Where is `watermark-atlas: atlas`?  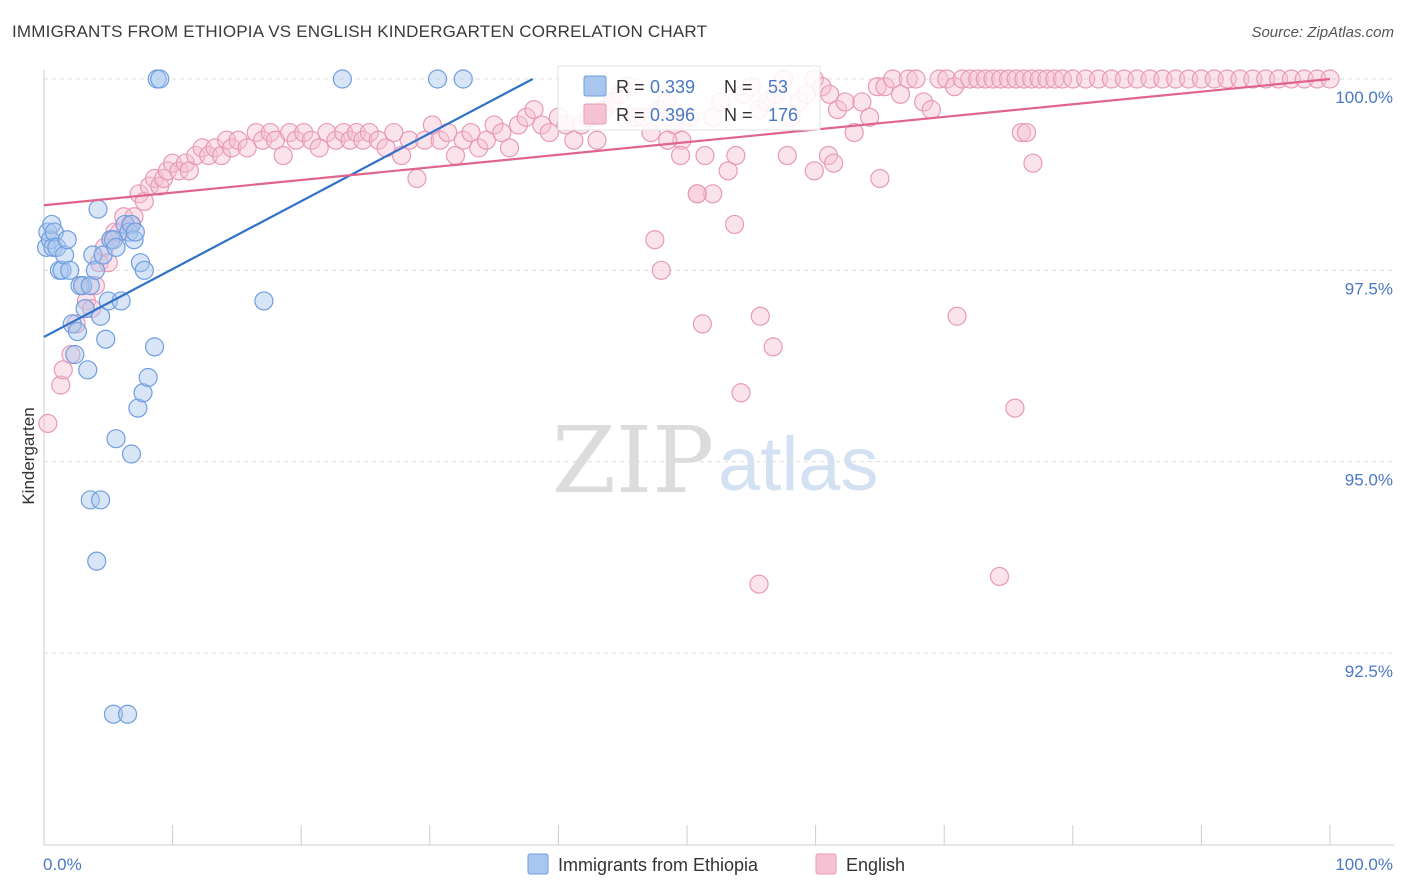 watermark-atlas: atlas is located at coordinates (798, 464).